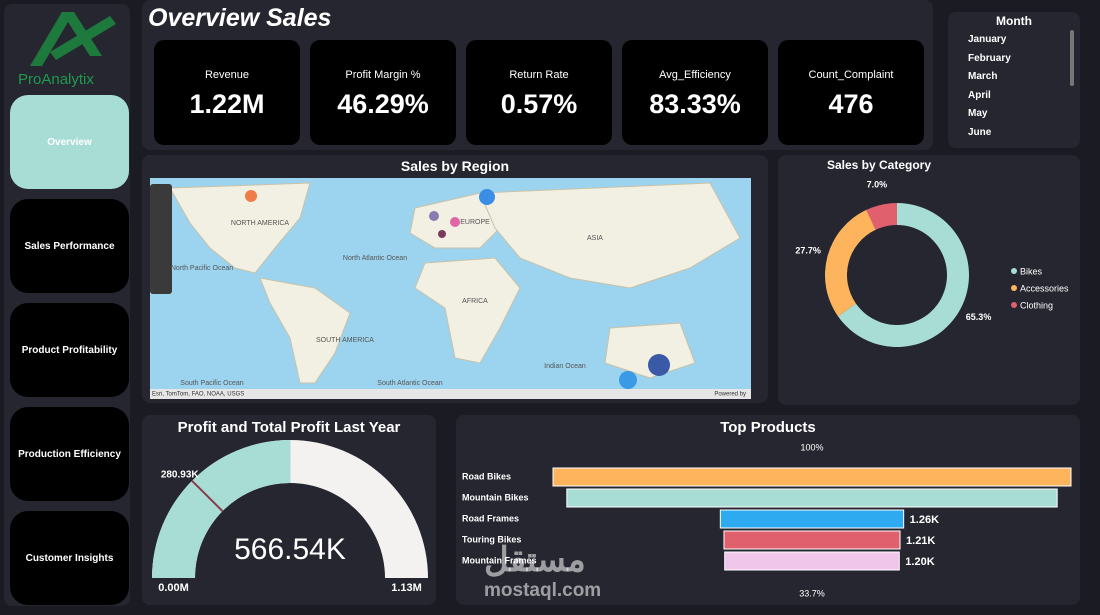 Image resolution: width=1100 pixels, height=615 pixels. What do you see at coordinates (808, 251) in the screenshot?
I see `data-label: 27.7%` at bounding box center [808, 251].